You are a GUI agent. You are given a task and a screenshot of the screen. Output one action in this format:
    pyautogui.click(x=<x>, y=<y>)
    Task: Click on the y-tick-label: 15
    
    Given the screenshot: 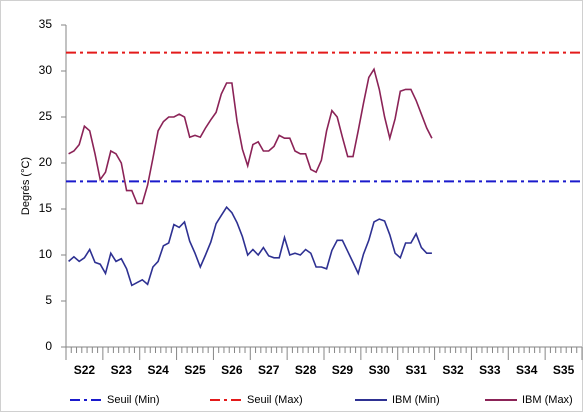 What is the action you would take?
    pyautogui.click(x=46, y=208)
    